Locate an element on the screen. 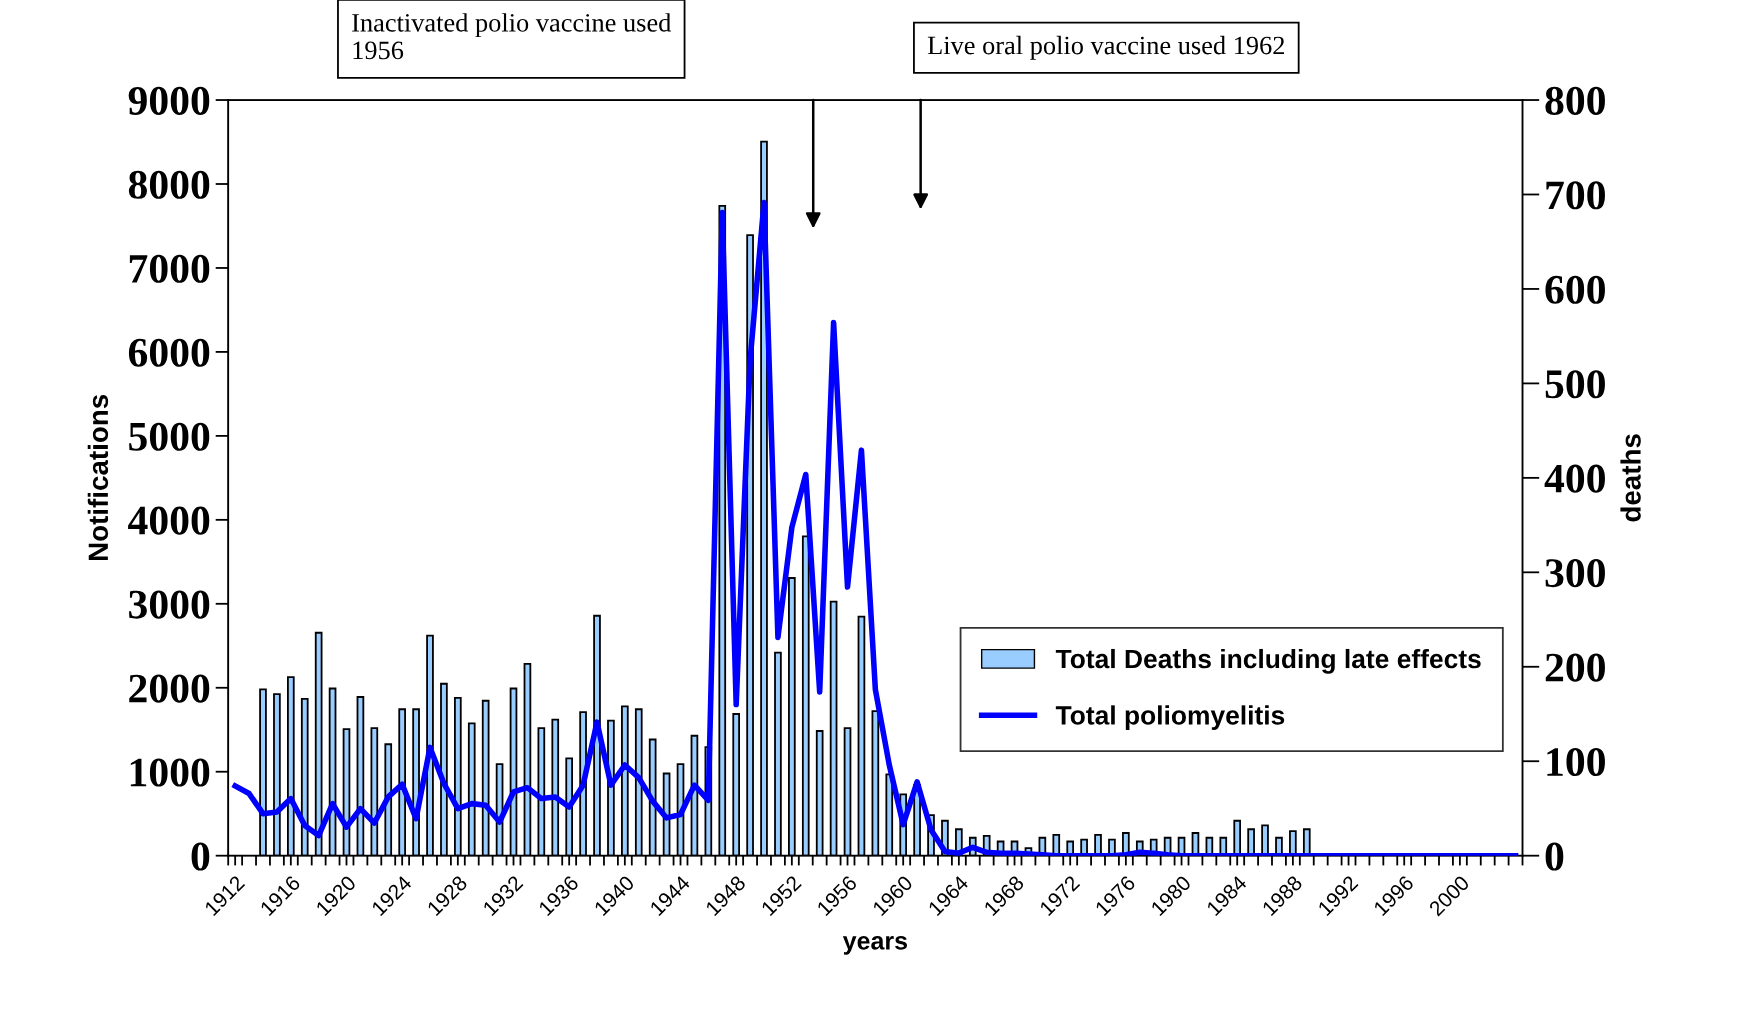 This screenshot has height=1026, width=1742. y-tick-label: 4000 is located at coordinates (169, 520).